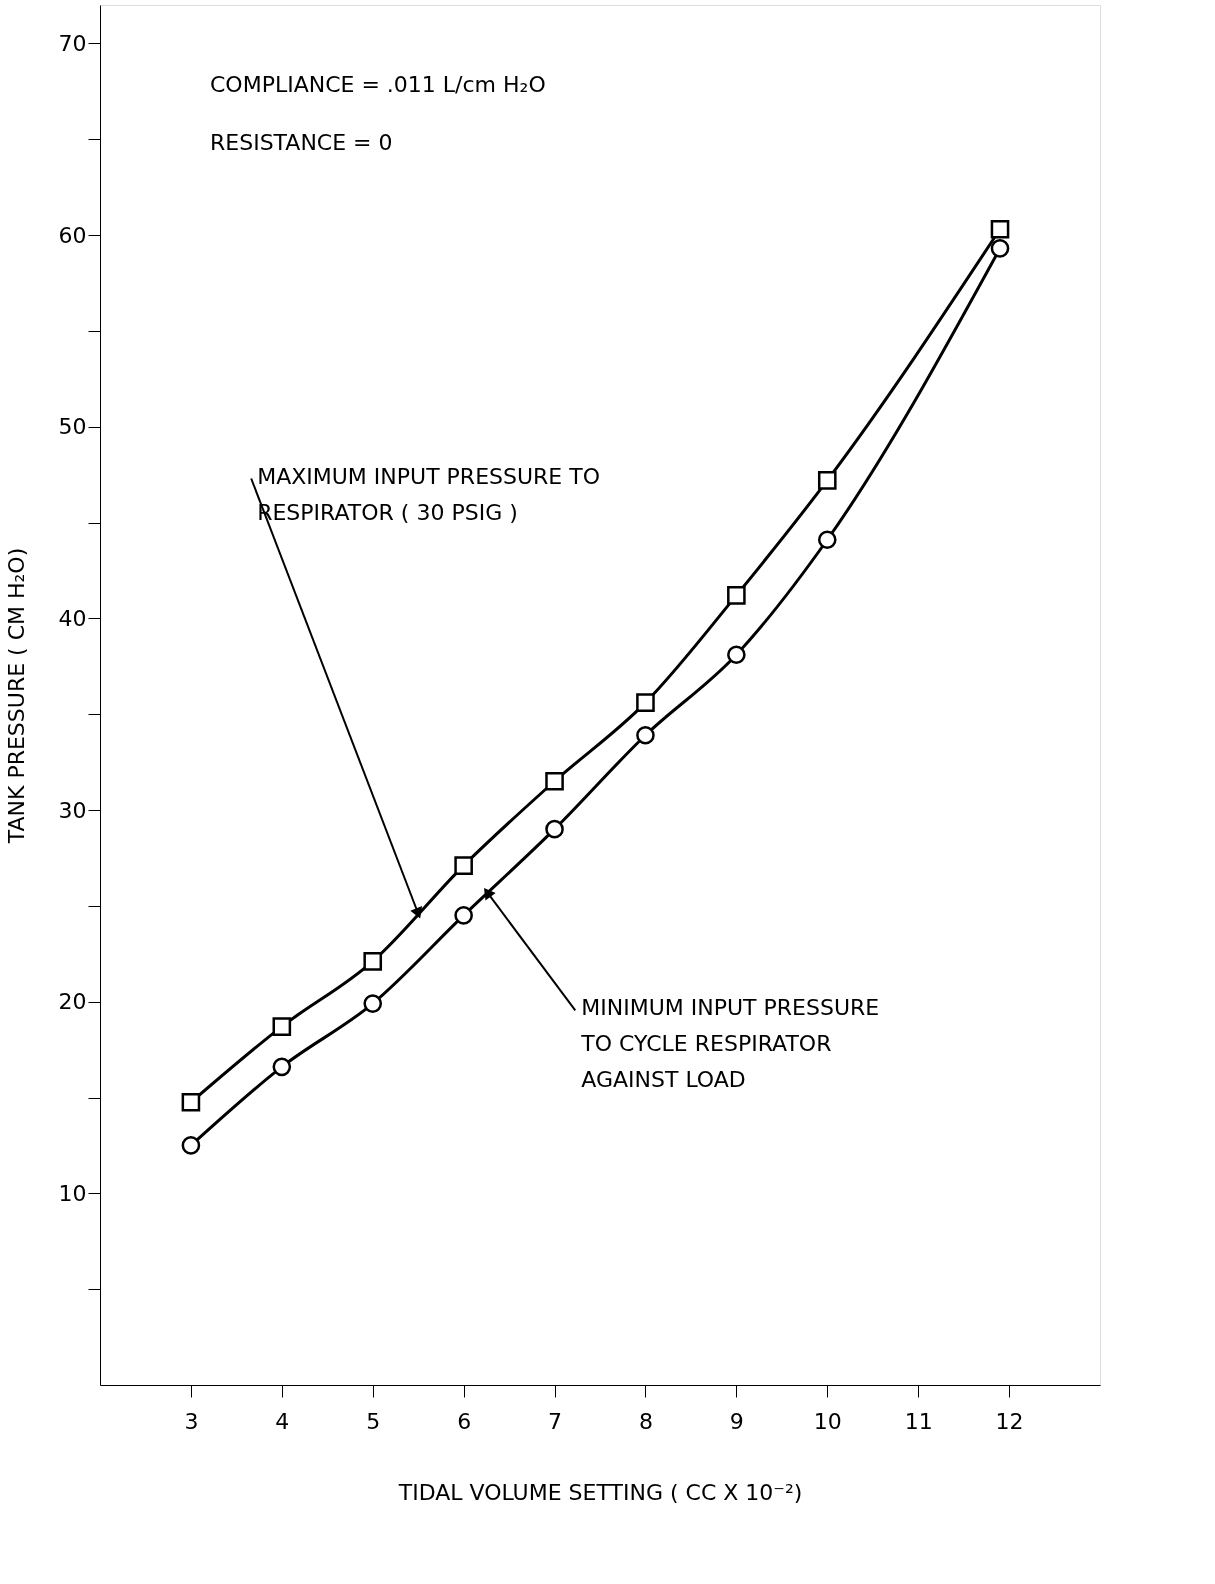 The width and height of the screenshot is (1215, 1584). I want to click on annotation: MINIMUM INPUT PRESSURE TO CYCLE RESPIRATOR AGAINST LOAD, so click(730, 1044).